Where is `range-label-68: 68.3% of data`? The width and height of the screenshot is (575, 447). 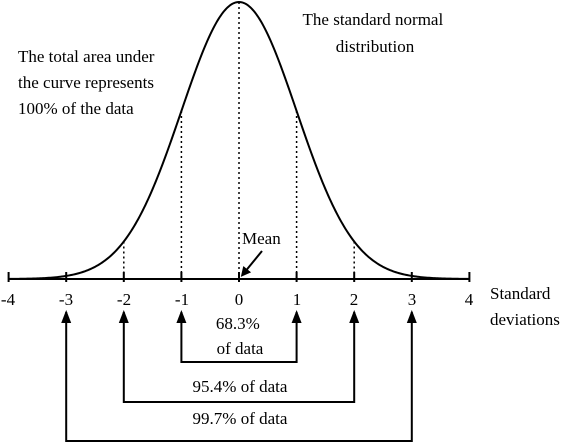
range-label-68: 68.3% of data is located at coordinates (240, 336).